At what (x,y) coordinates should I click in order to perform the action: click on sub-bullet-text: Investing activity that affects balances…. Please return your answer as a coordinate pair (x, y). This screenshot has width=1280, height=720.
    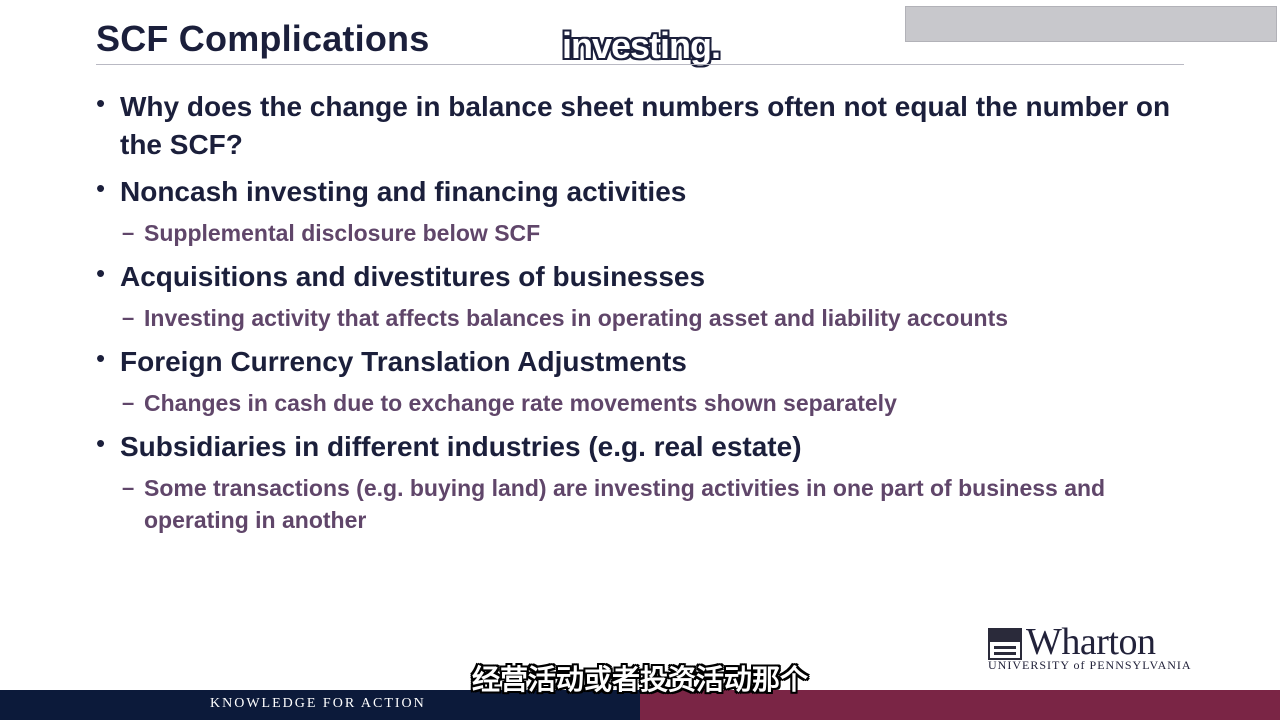
    Looking at the image, I should click on (576, 318).